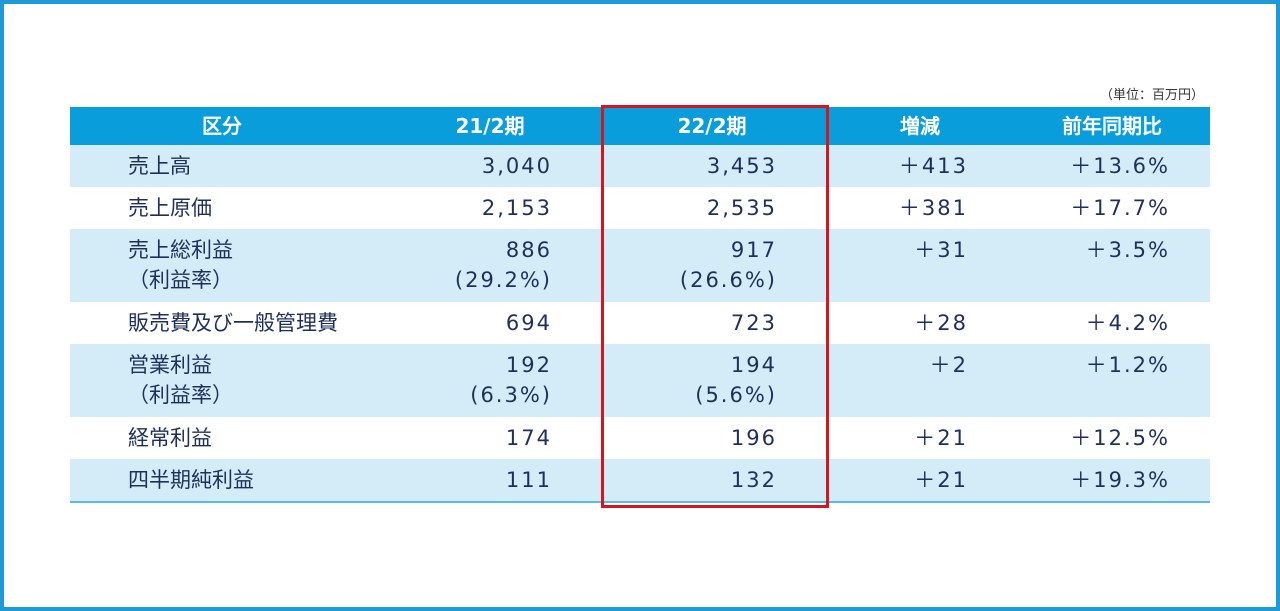 This screenshot has height=611, width=1280. I want to click on unit-note: （単位：百万円）, so click(1151, 95).